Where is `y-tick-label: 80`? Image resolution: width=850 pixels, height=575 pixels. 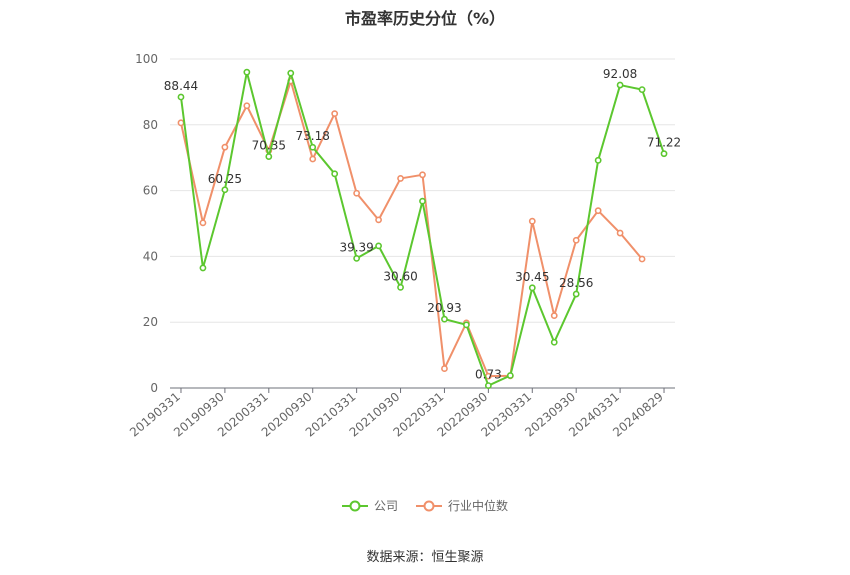
y-tick-label: 80 is located at coordinates (150, 125).